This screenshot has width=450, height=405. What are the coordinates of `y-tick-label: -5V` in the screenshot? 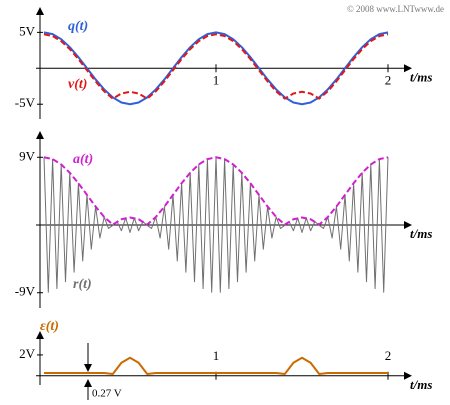 It's located at (25, 102).